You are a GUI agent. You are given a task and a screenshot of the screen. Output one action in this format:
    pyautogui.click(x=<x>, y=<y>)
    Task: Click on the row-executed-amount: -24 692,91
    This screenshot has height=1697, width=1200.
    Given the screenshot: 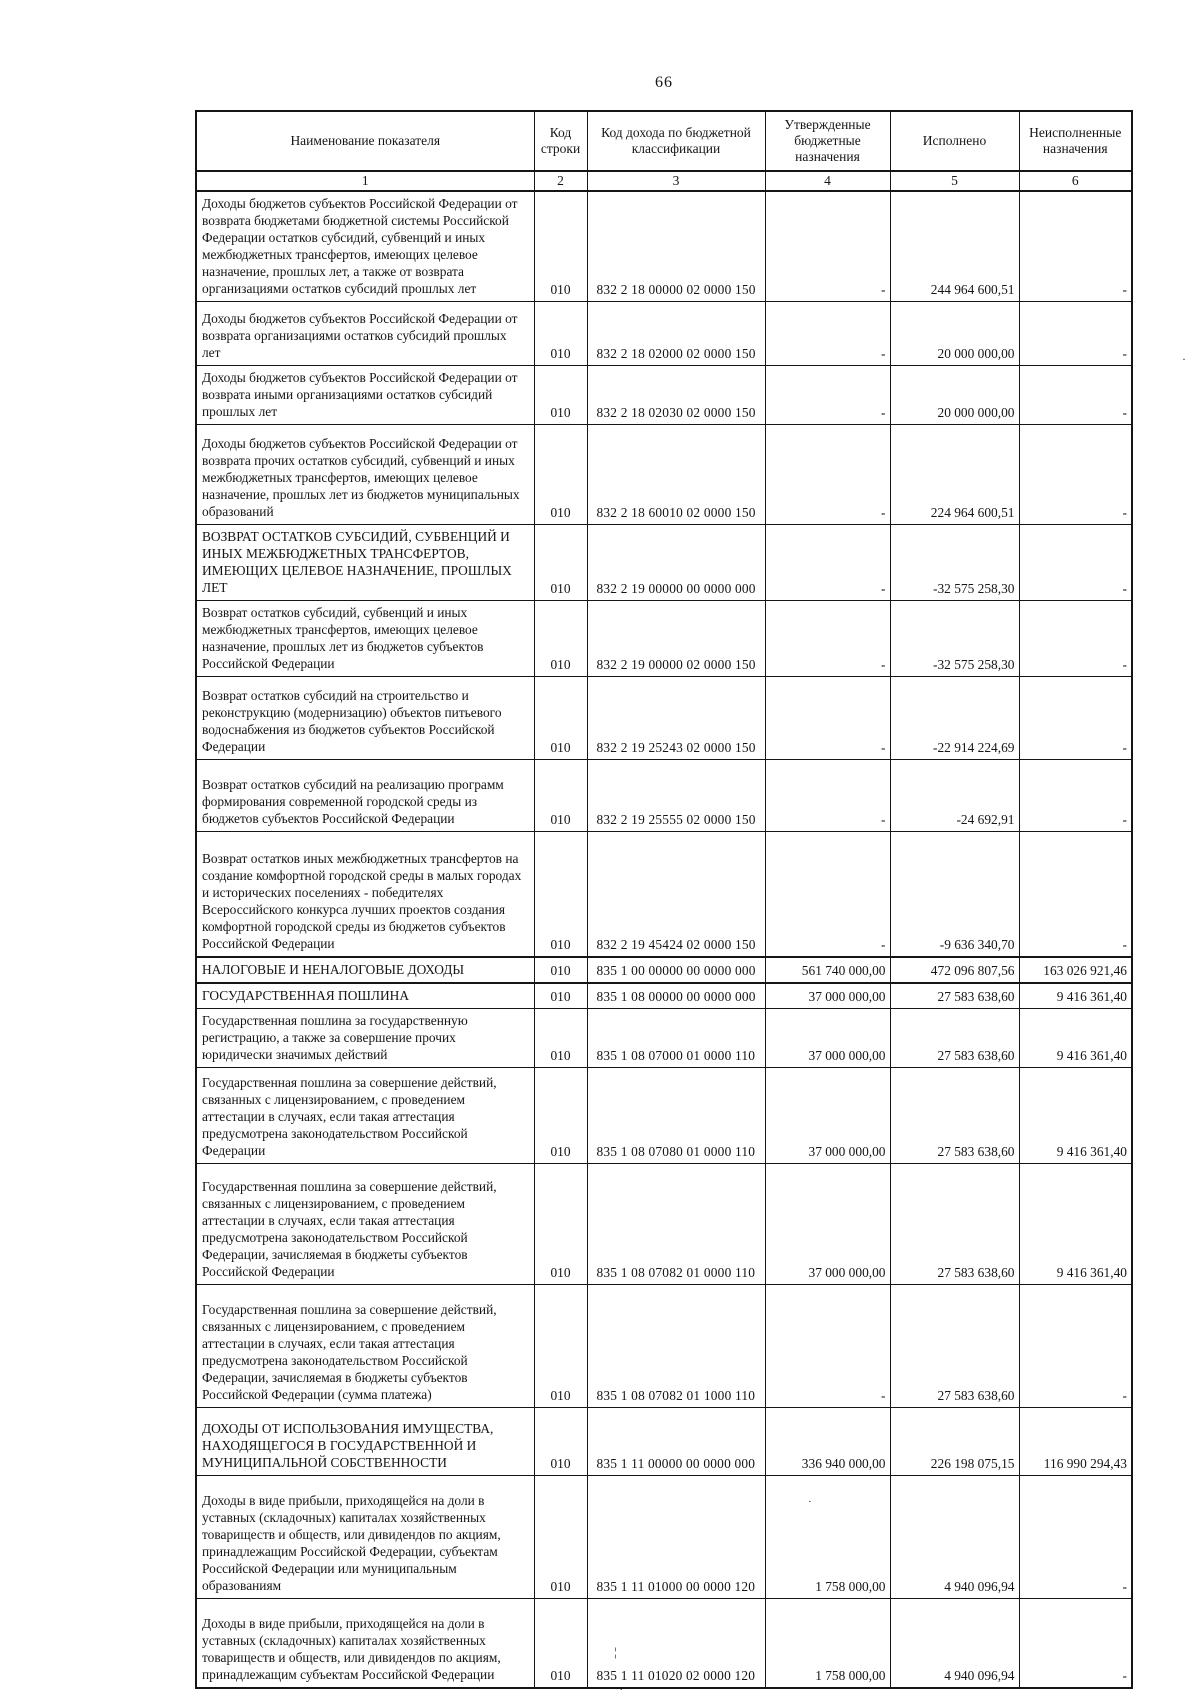 What is the action you would take?
    pyautogui.click(x=954, y=795)
    